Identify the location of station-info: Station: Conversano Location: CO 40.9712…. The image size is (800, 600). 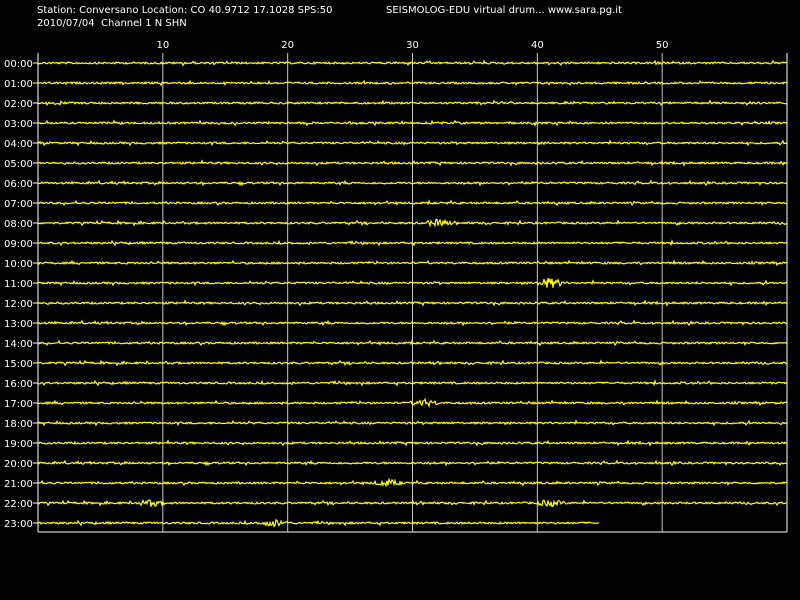
(185, 10).